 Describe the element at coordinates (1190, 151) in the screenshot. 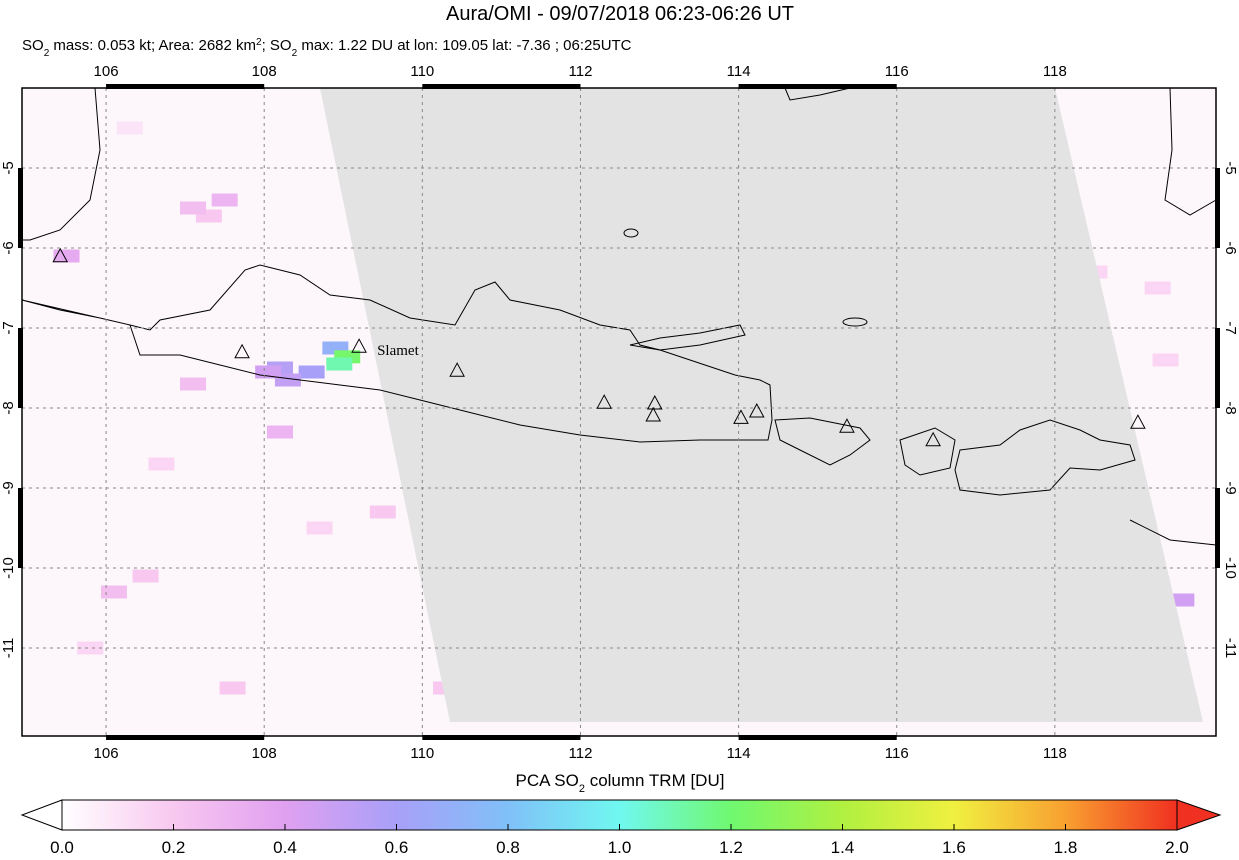

I see `borneo` at that location.